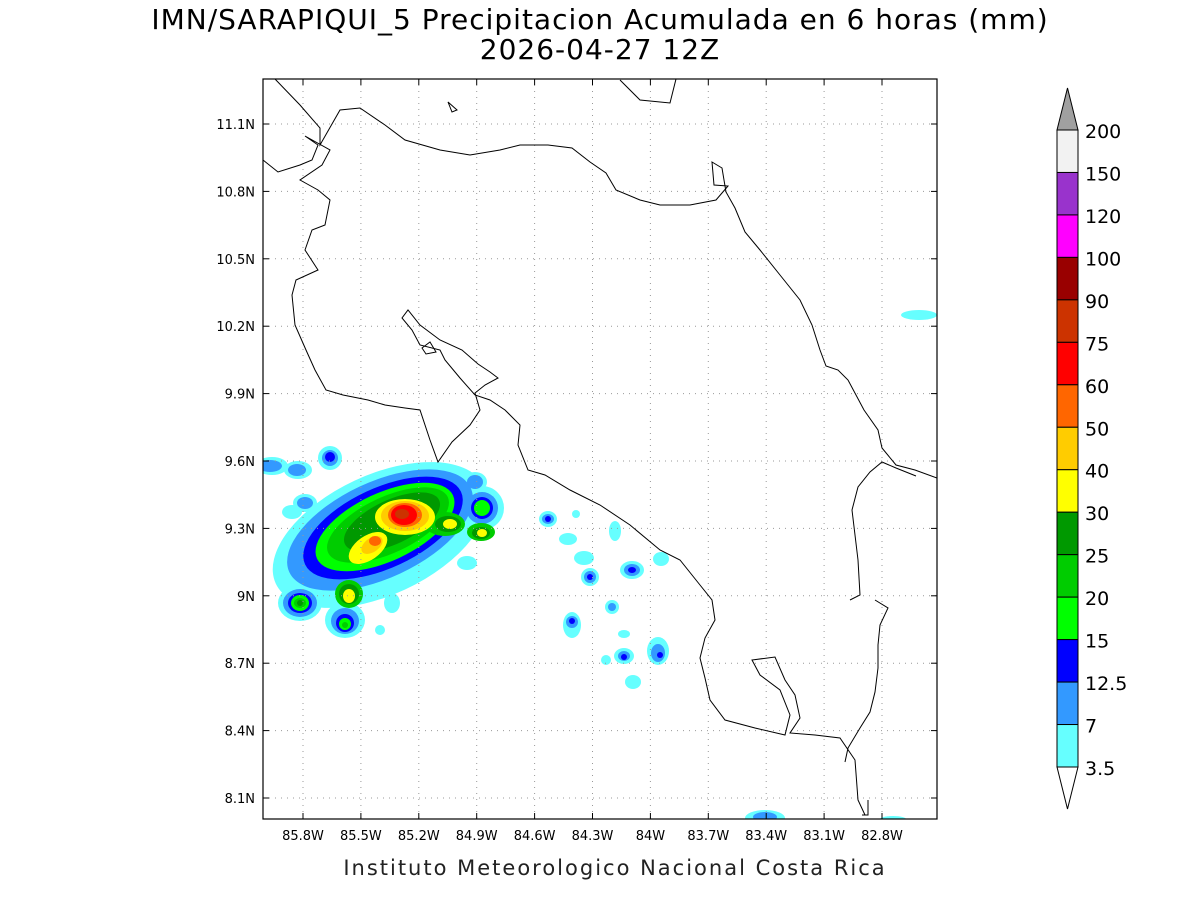 The image size is (1200, 900). I want to click on lat-tick-label: 8.4N, so click(240, 732).